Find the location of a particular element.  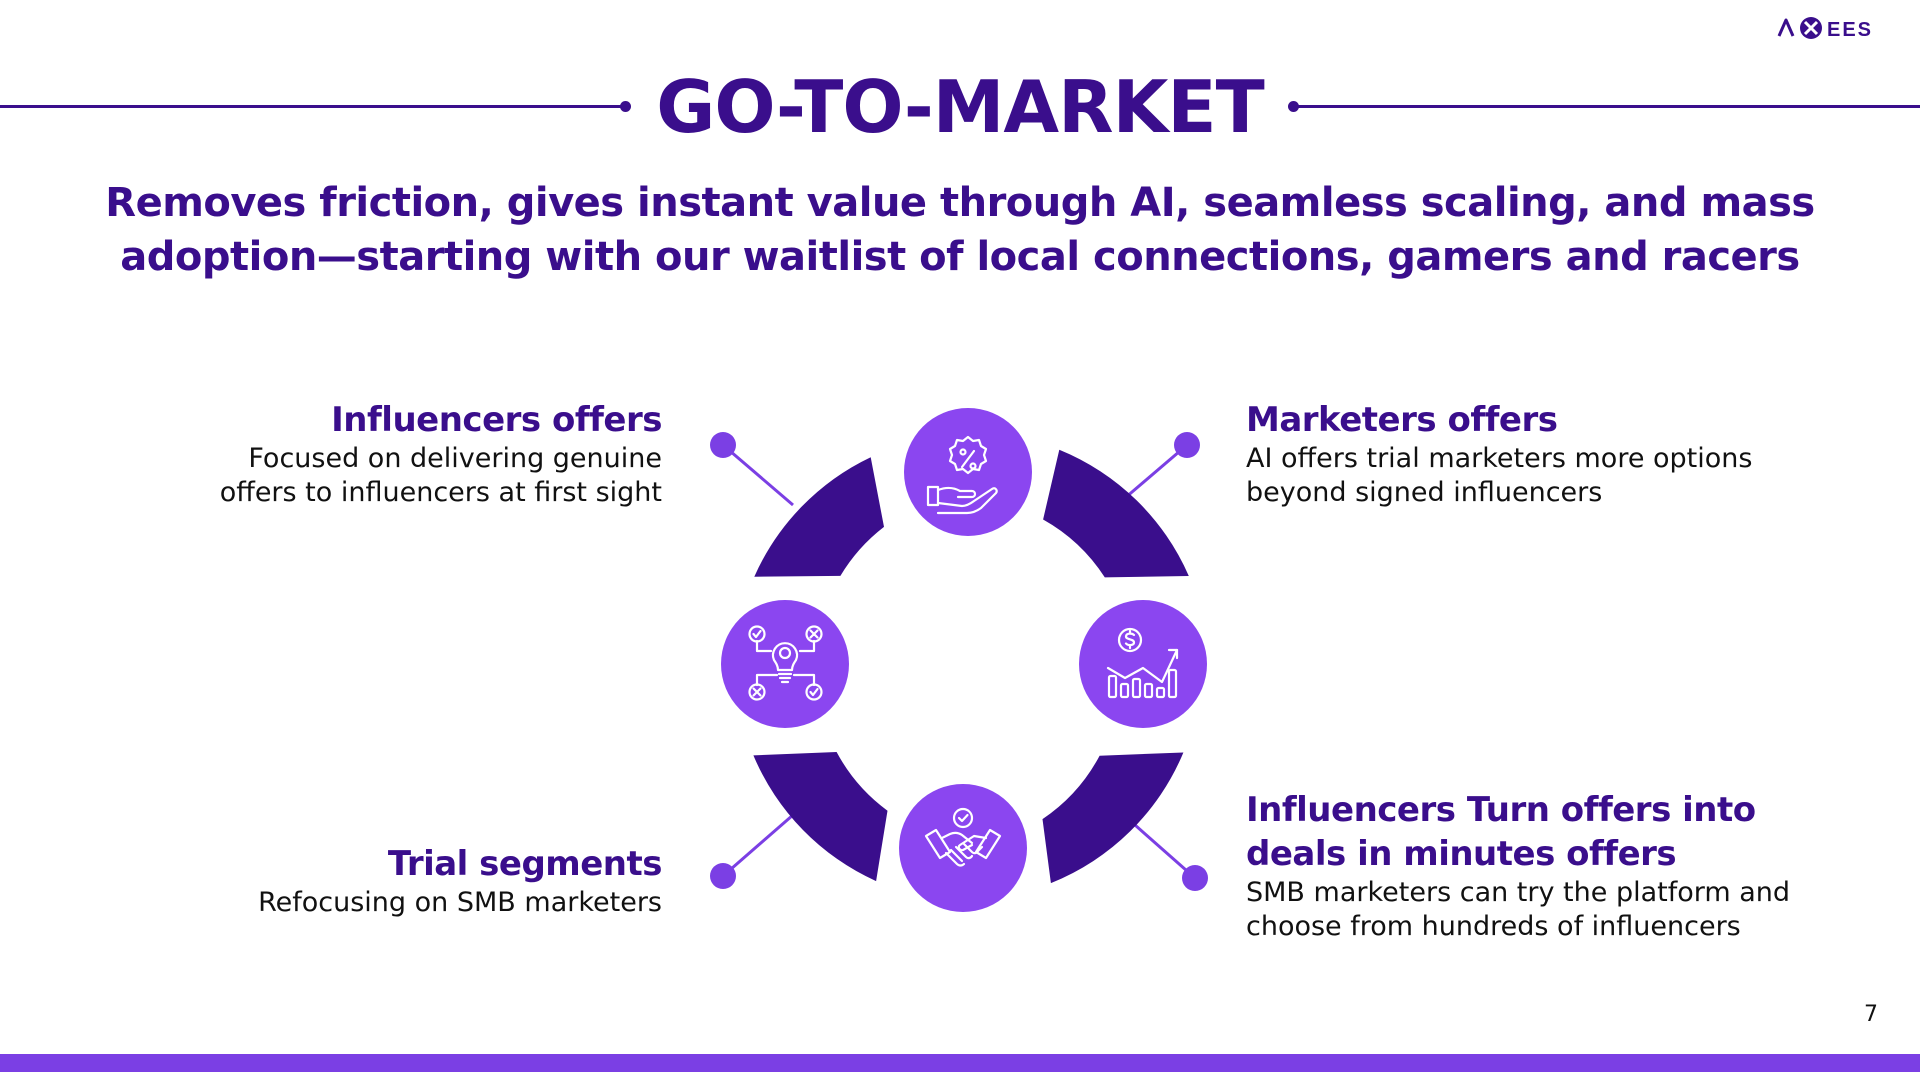

connector-dot-top-left is located at coordinates (723, 445).